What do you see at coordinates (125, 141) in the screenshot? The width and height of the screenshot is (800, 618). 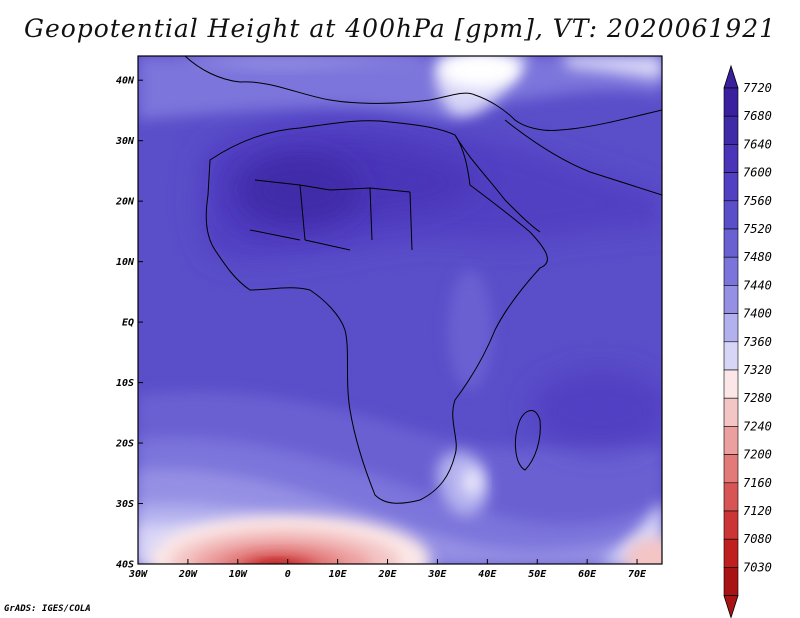 I see `lat-label: 30N` at bounding box center [125, 141].